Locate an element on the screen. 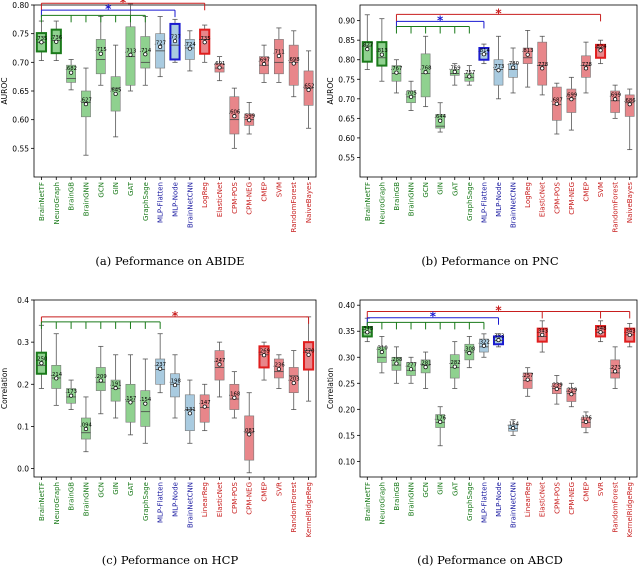 The image size is (640, 574). mean-label: .250 is located at coordinates (42, 360).